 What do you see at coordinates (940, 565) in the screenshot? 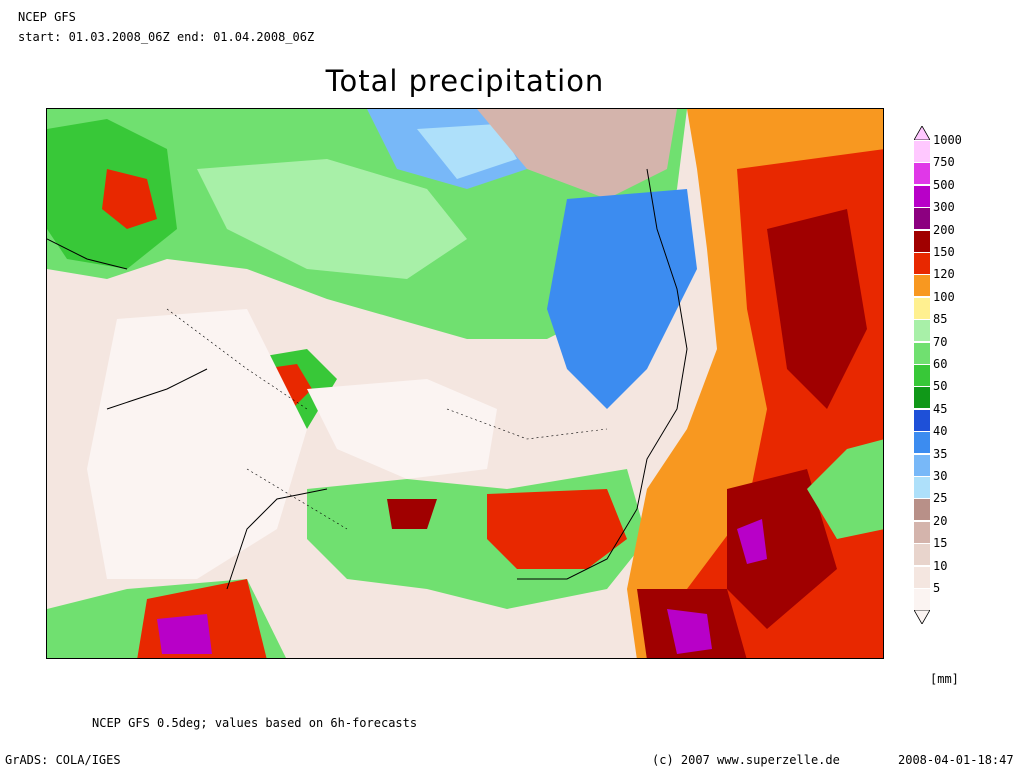
I see `legend-label: 10` at bounding box center [940, 565].